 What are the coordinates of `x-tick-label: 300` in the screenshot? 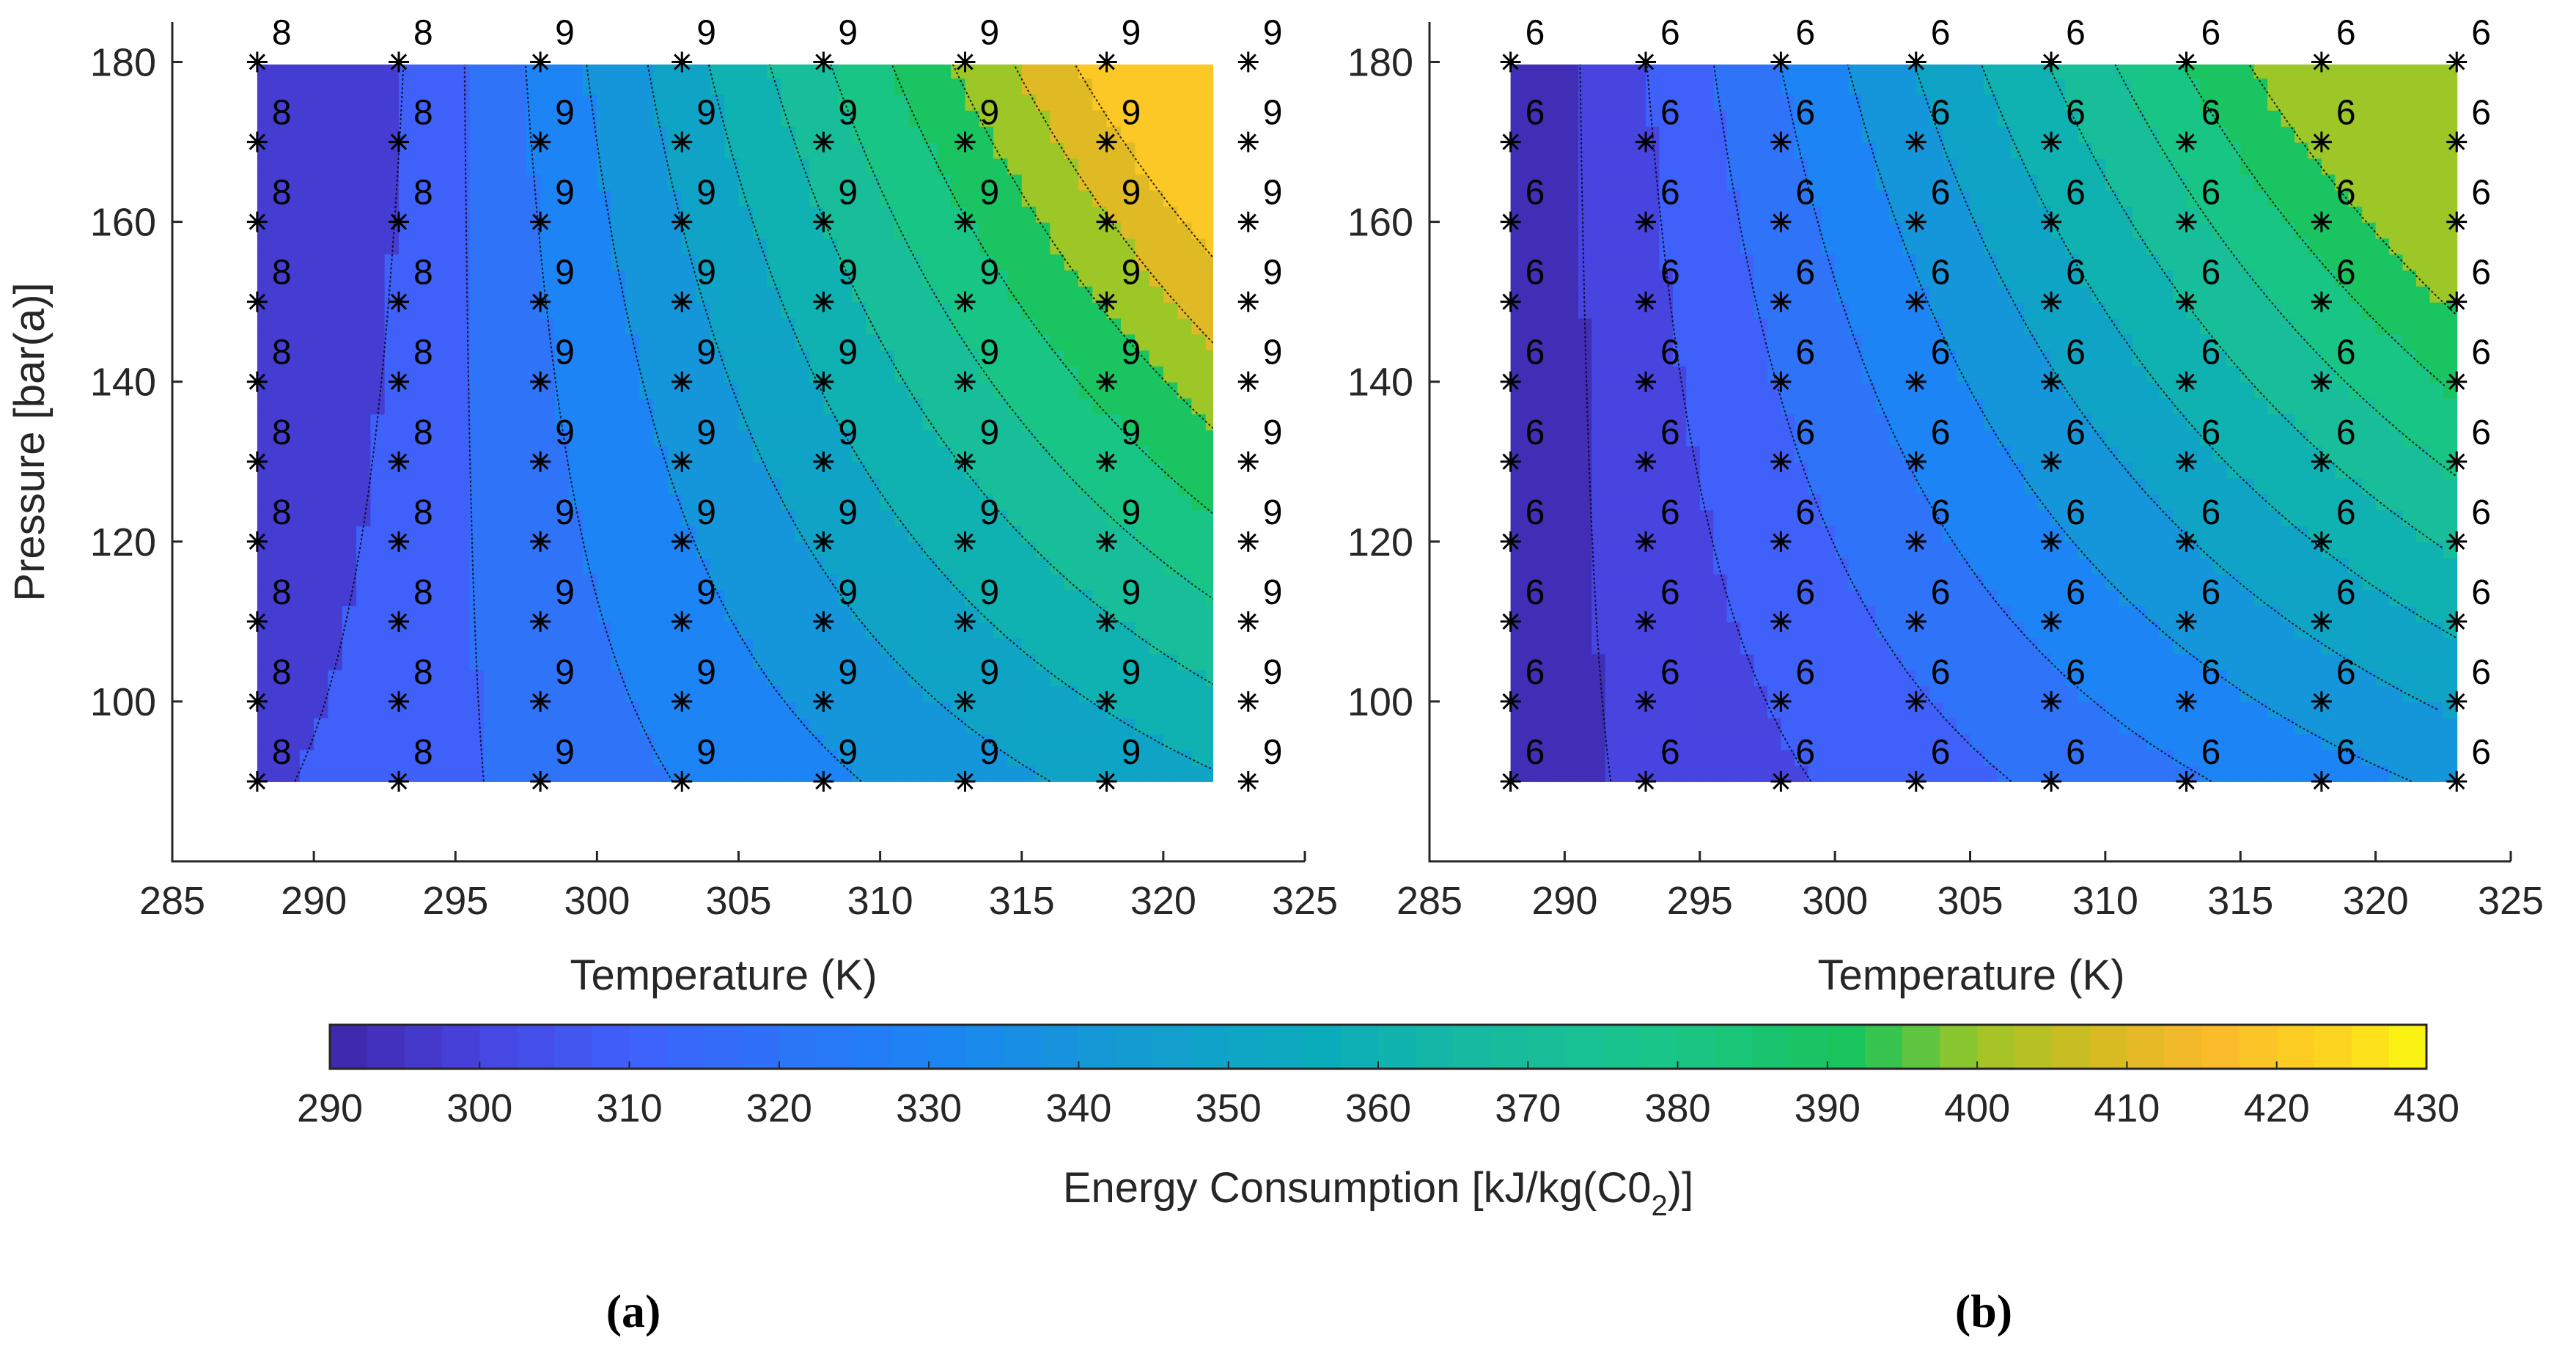 It's located at (597, 901).